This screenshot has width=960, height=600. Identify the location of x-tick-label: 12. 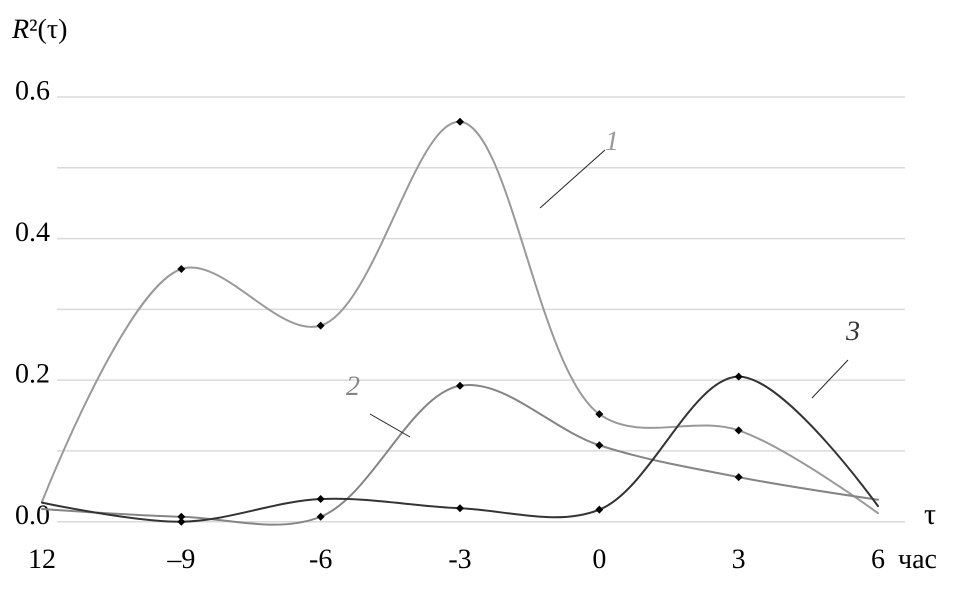
(42, 559).